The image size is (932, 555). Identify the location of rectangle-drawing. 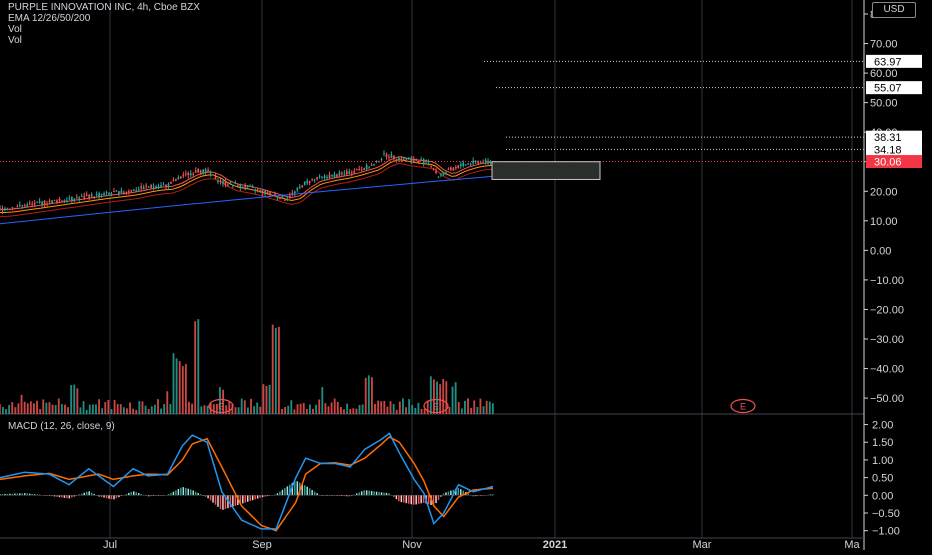
(546, 170).